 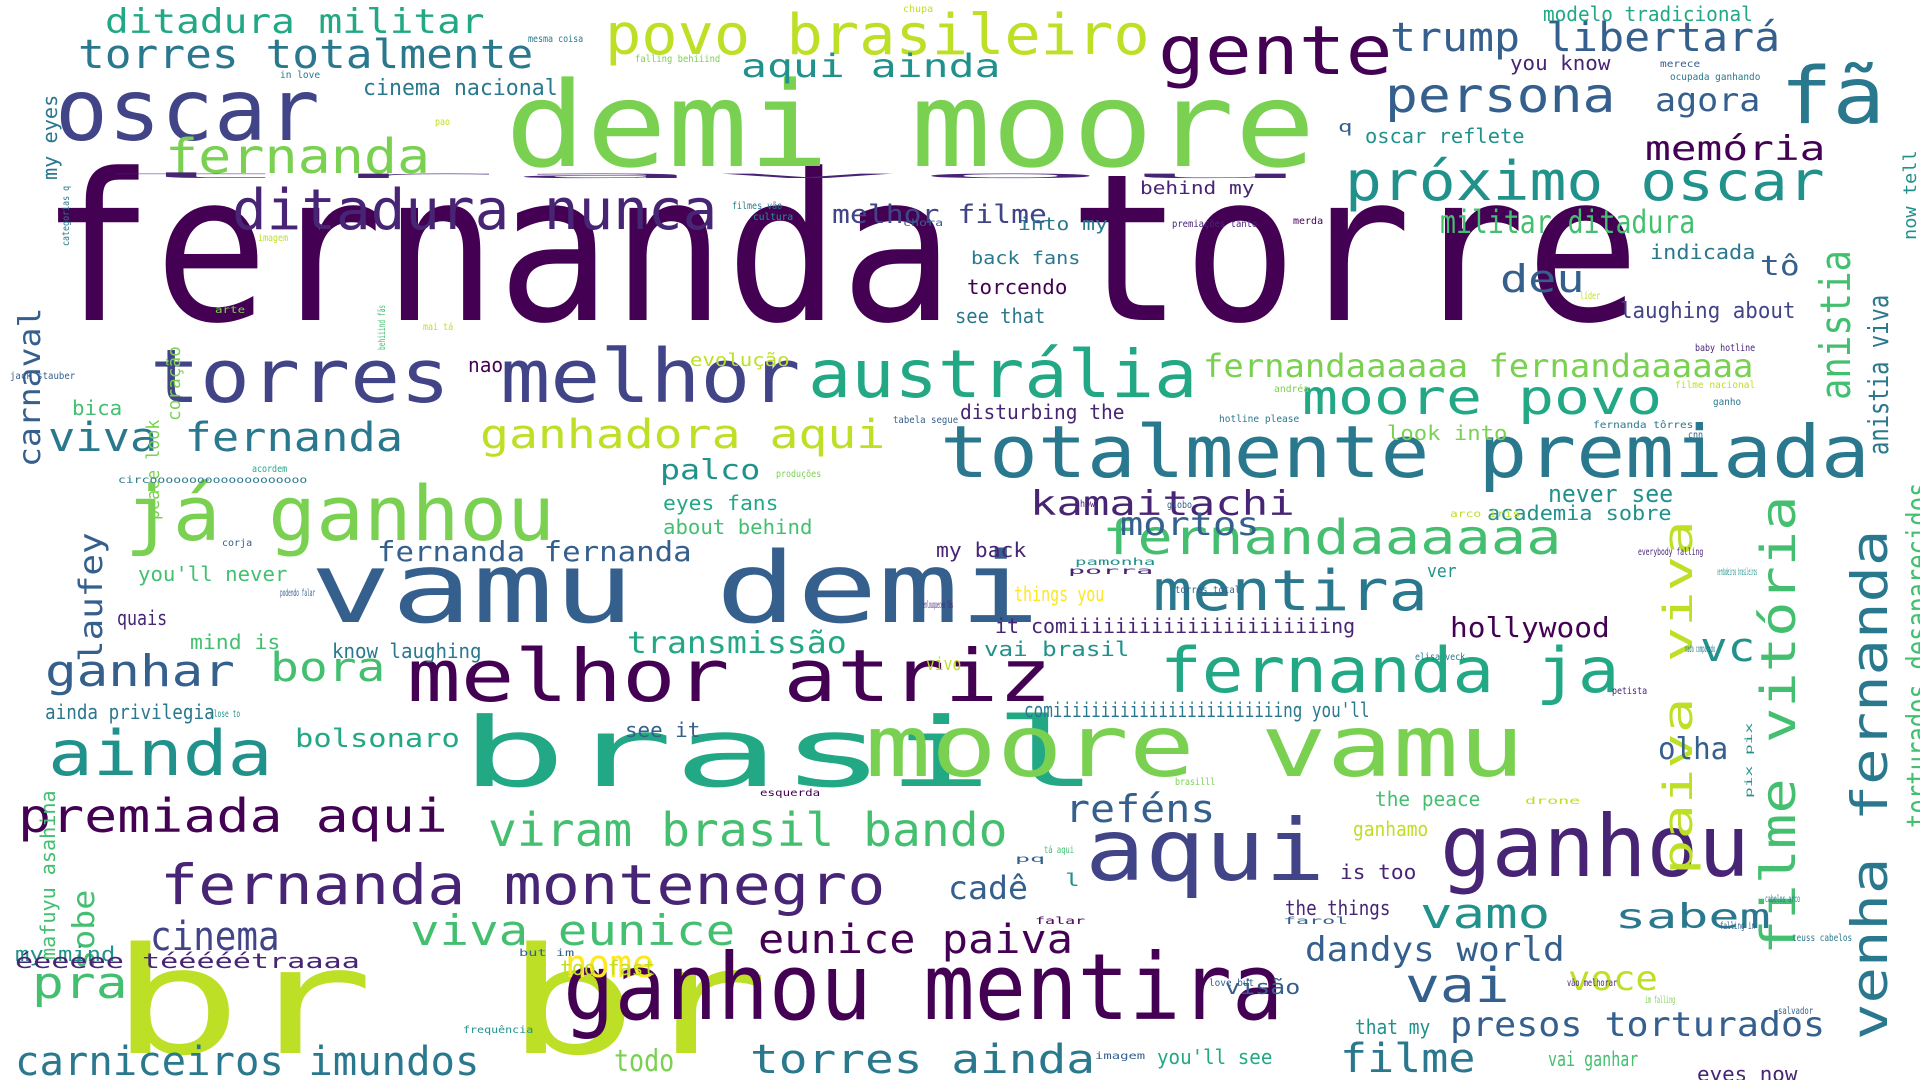 I want to click on cloud-word: mortos, so click(x=1190, y=524).